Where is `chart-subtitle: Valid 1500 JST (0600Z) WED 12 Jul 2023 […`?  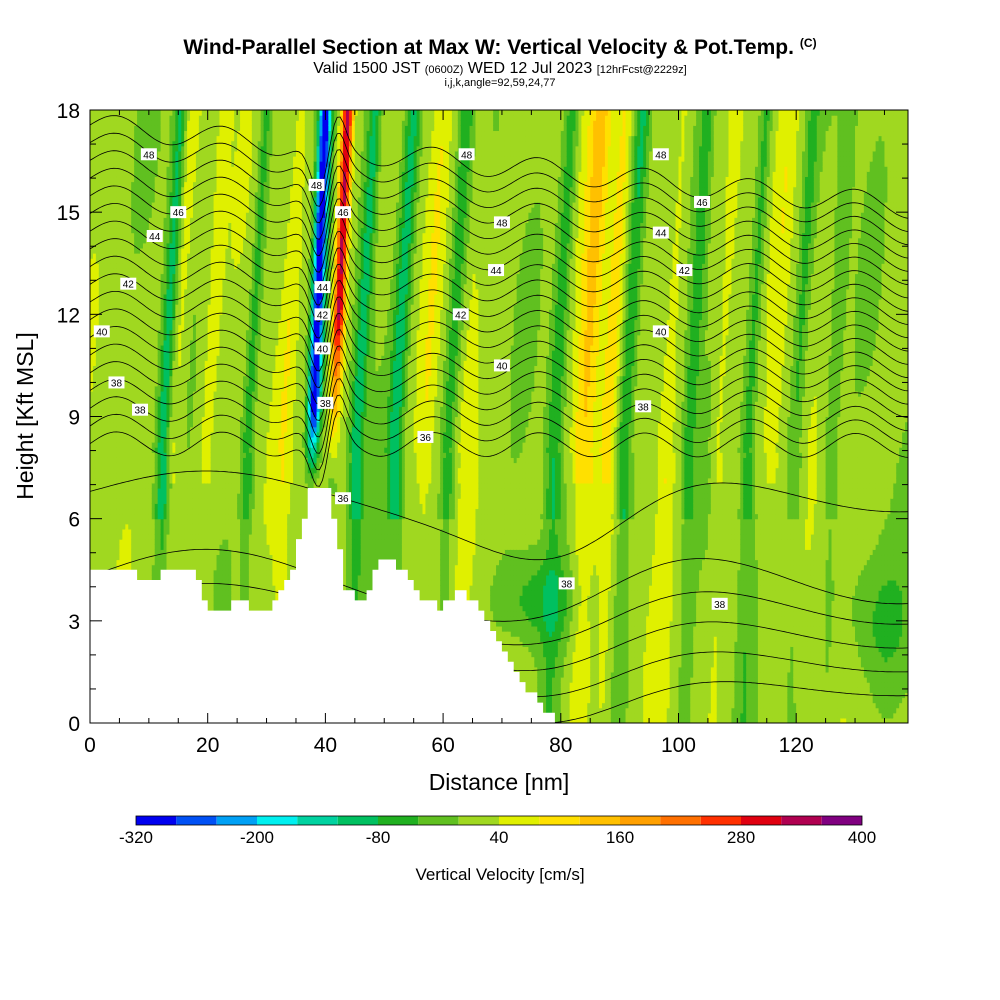
chart-subtitle: Valid 1500 JST (0600Z) WED 12 Jul 2023 [… is located at coordinates (500, 69).